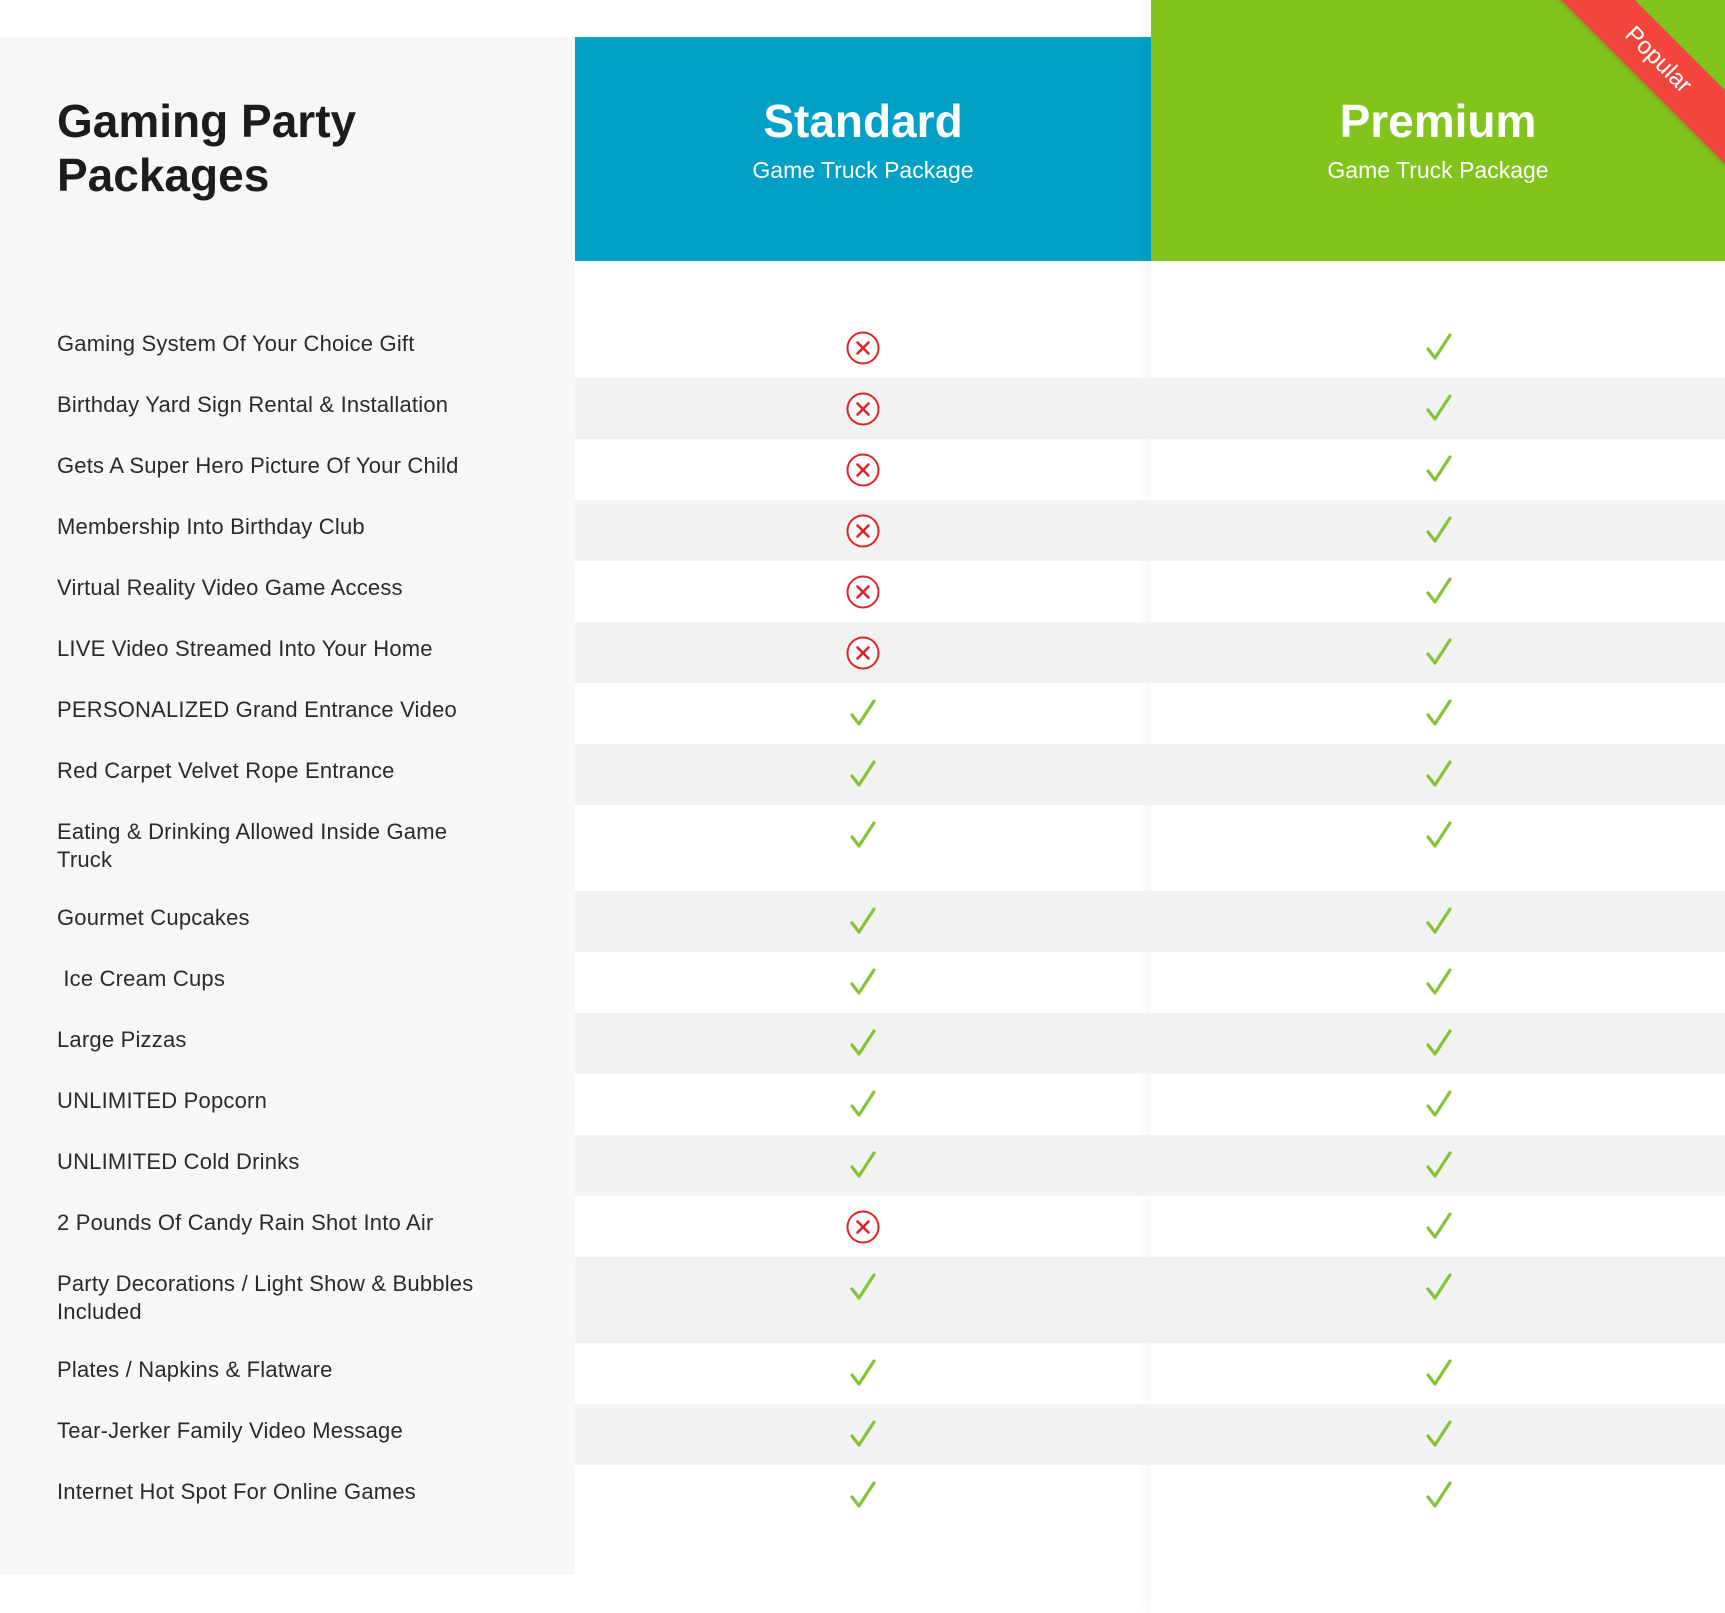 The image size is (1725, 1613). I want to click on table-row: Plates / Napkins & Flatware, so click(862, 1373).